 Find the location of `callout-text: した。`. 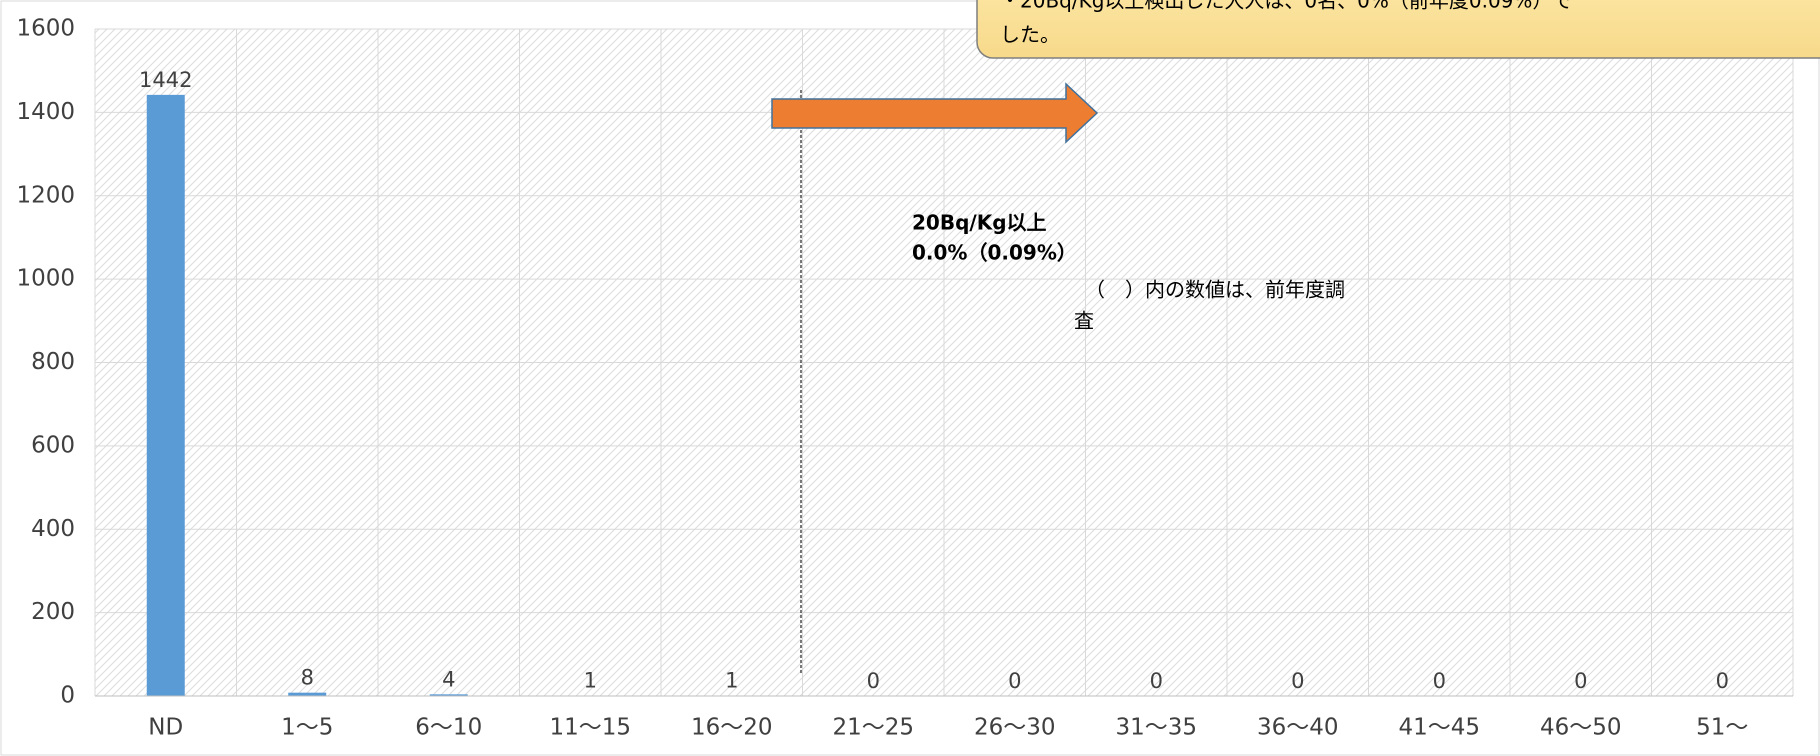

callout-text: した。 is located at coordinates (1030, 35).